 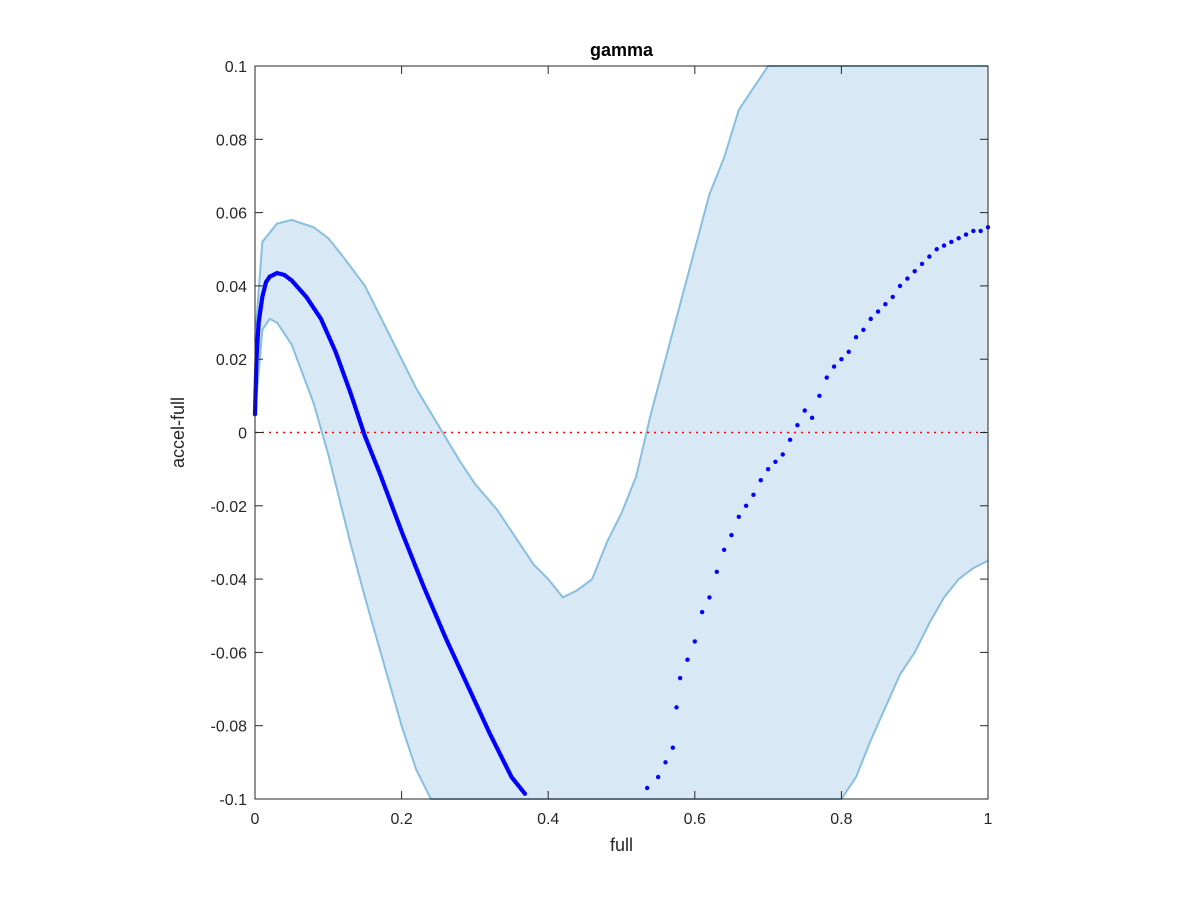 What do you see at coordinates (229, 507) in the screenshot?
I see `y-tick-label: -0.02` at bounding box center [229, 507].